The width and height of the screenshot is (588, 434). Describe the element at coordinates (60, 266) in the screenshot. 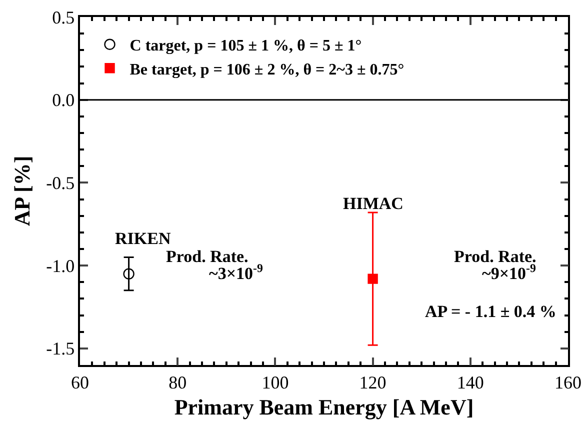

I see `y-tick-label: -1.0` at that location.